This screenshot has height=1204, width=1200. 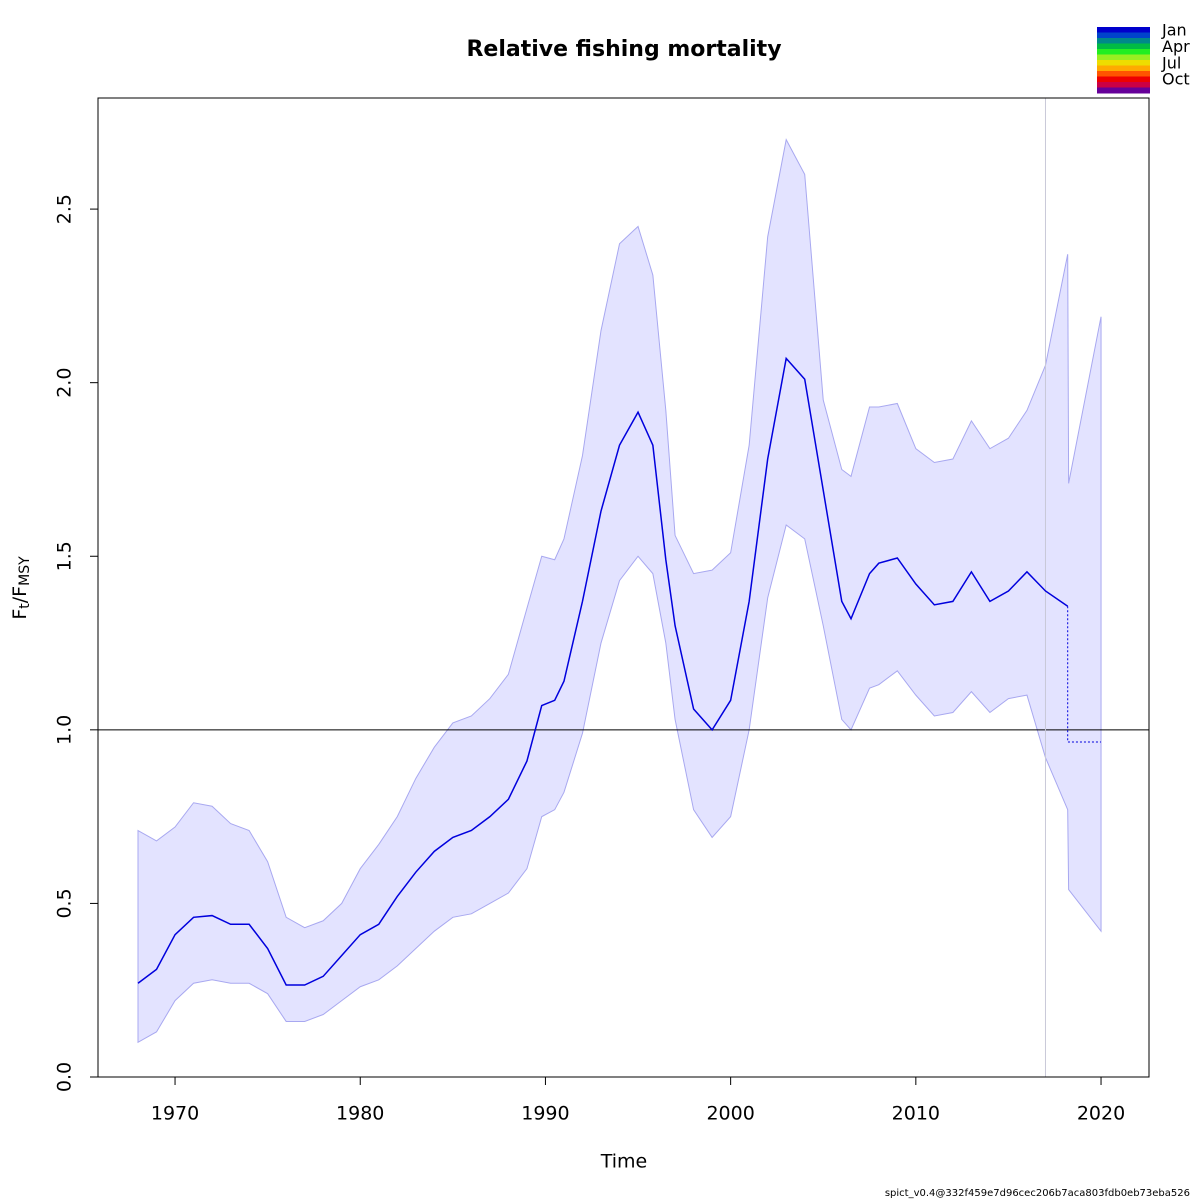 What do you see at coordinates (1176, 79) in the screenshot?
I see `legend-label: Oct` at bounding box center [1176, 79].